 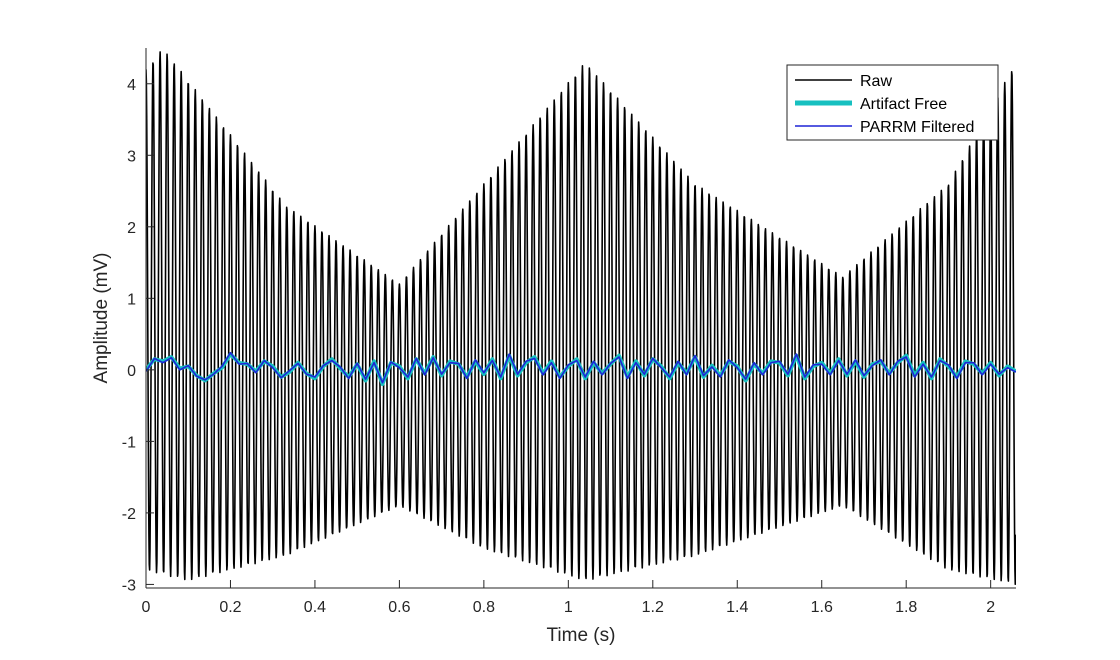 What do you see at coordinates (230, 607) in the screenshot?
I see `x-tick-label: 0.2` at bounding box center [230, 607].